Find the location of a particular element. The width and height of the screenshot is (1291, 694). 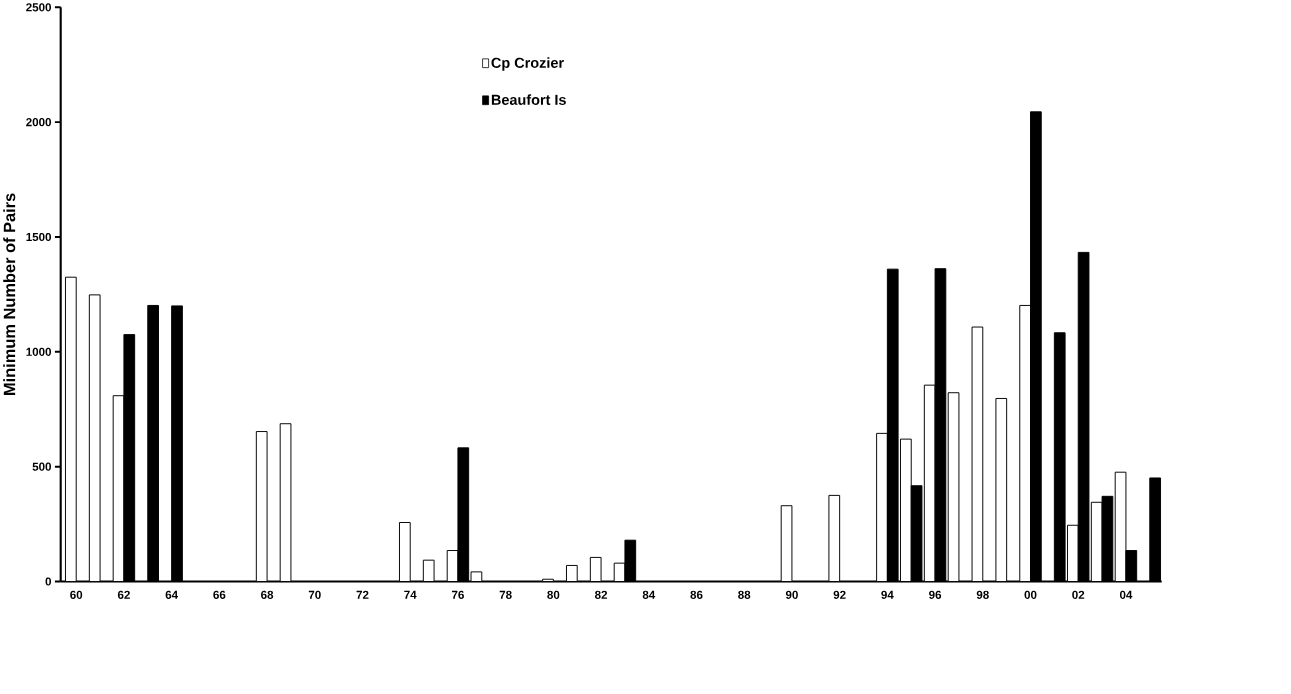

x-tick-label: 66 is located at coordinates (219, 594).